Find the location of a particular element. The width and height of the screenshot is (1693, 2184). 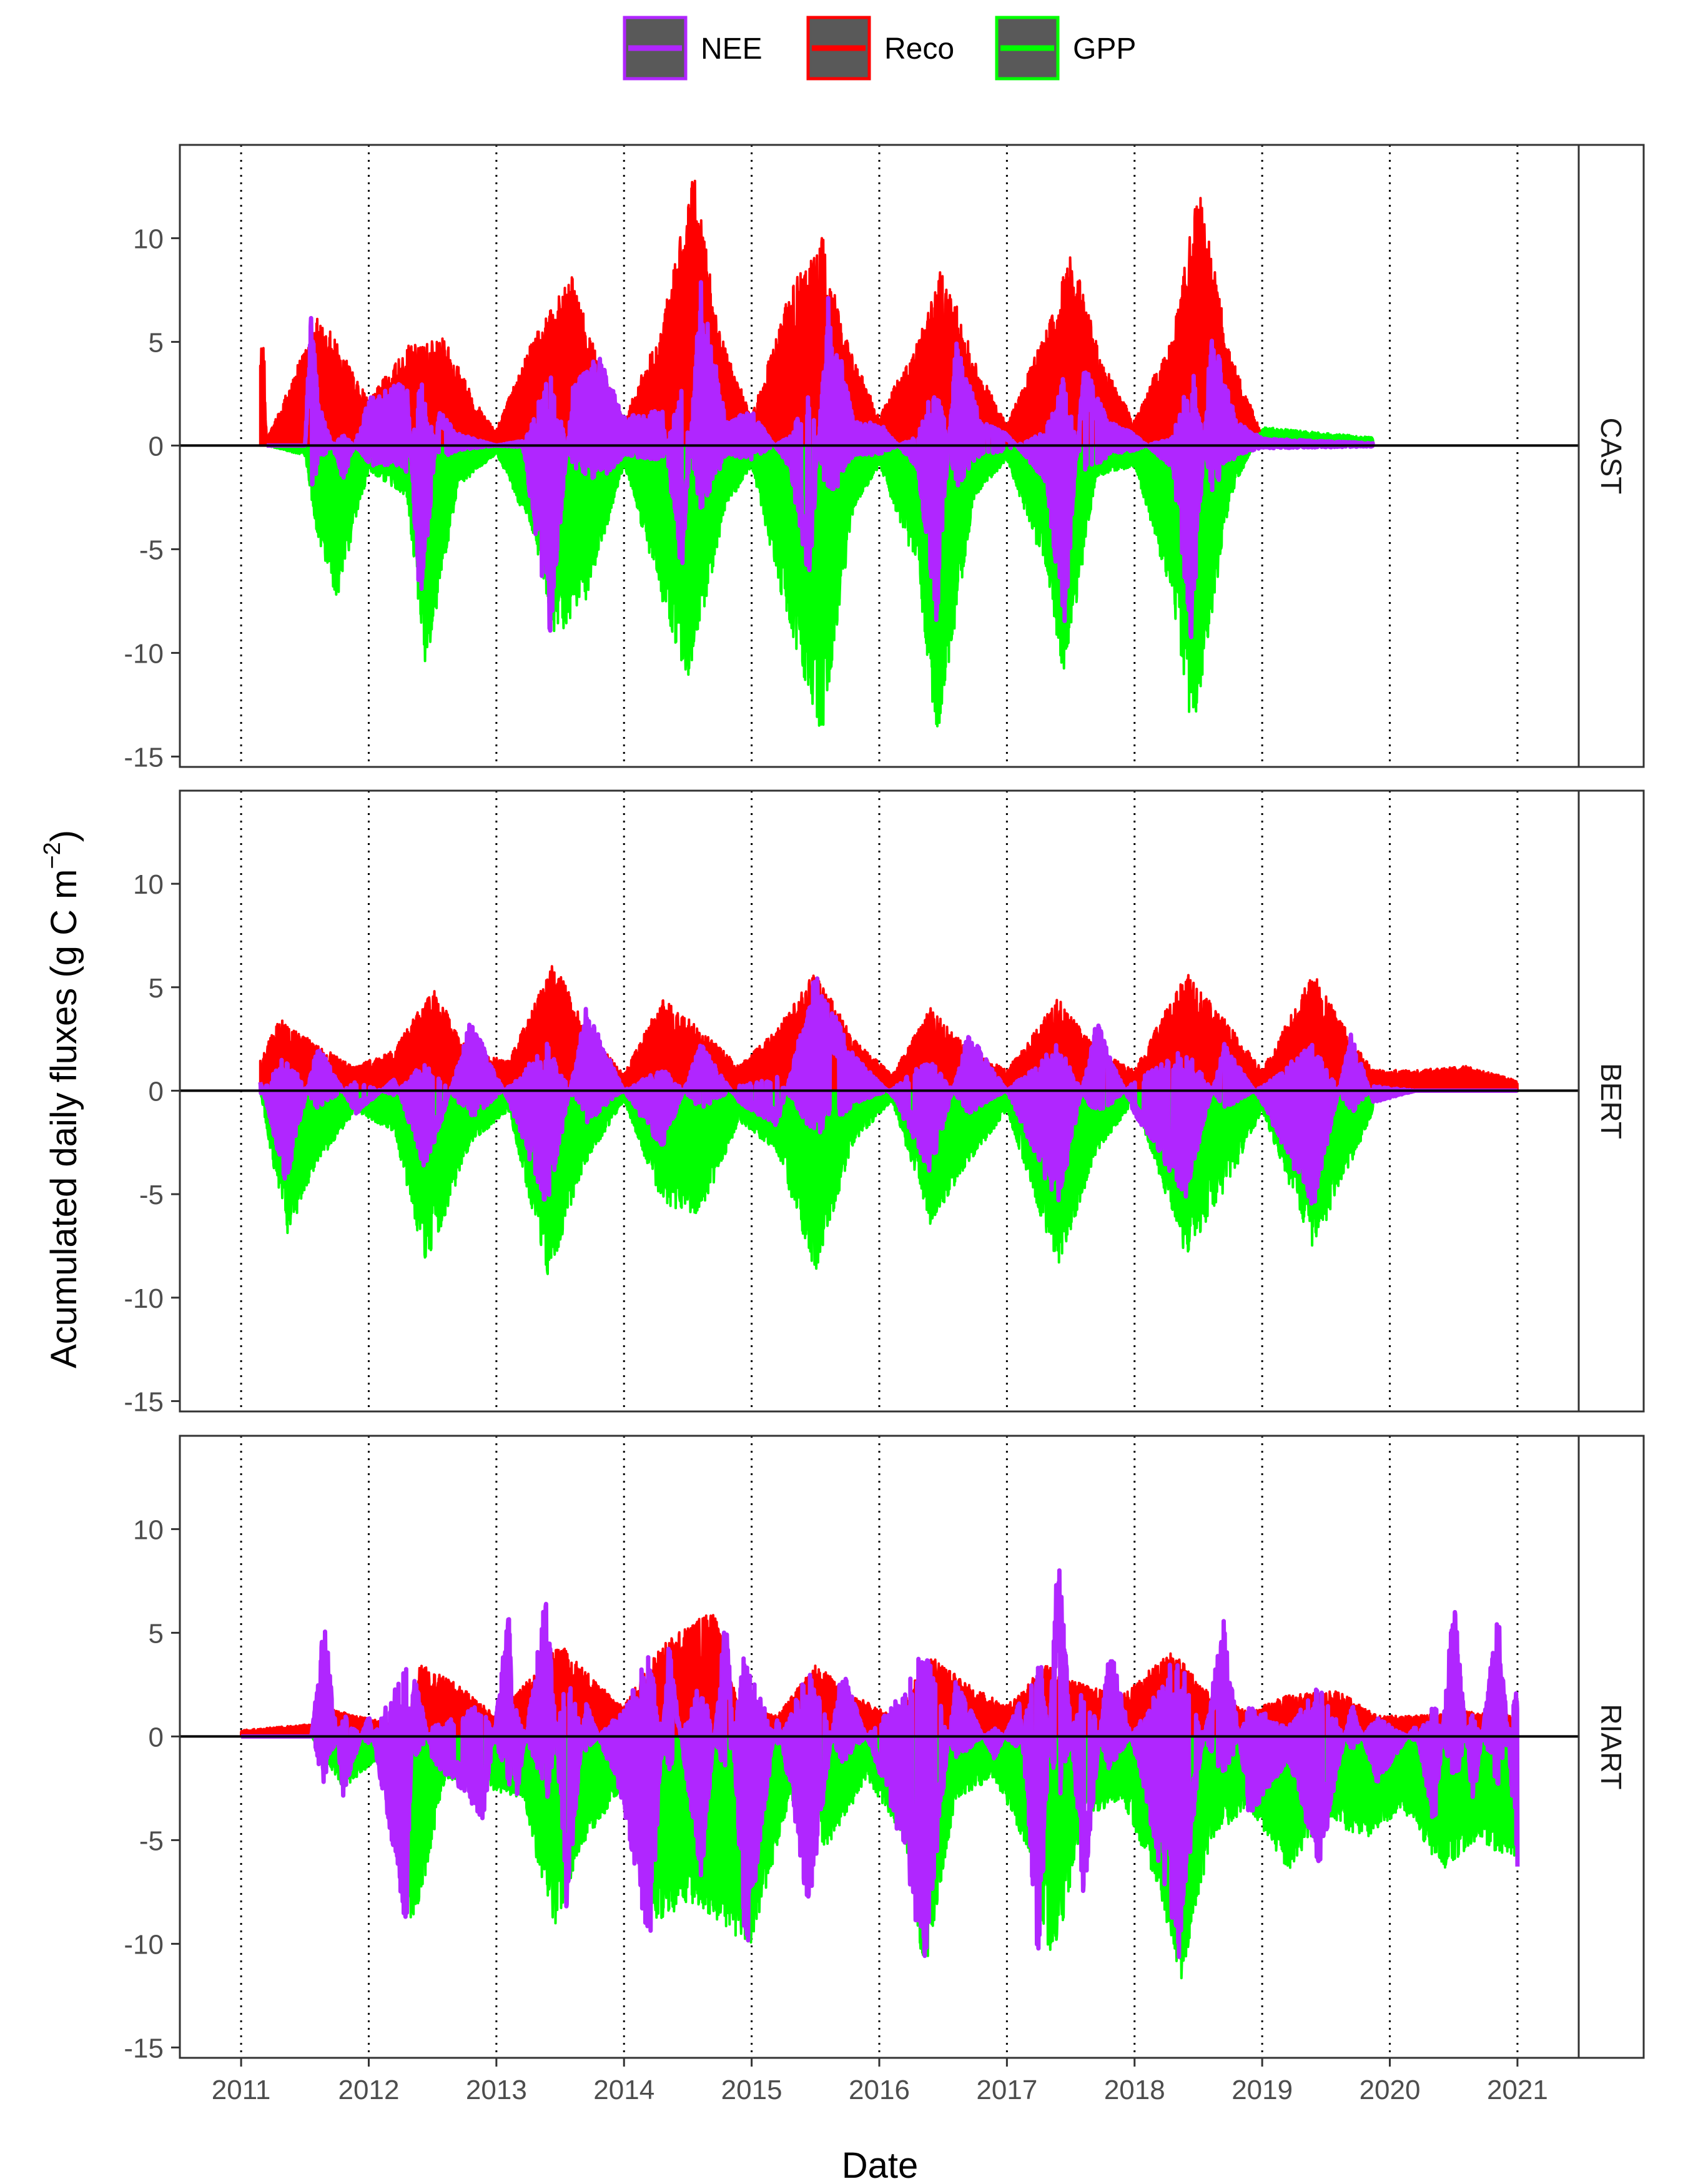

y-tick-label-bert--5: -5 is located at coordinates (151, 1195).